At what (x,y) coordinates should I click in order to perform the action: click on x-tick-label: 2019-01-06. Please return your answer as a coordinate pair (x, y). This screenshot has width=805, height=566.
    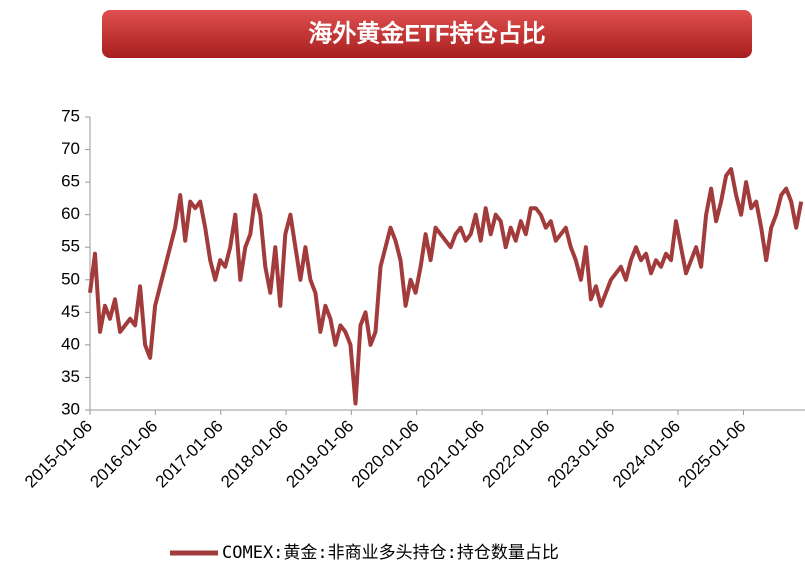
    Looking at the image, I should click on (319, 454).